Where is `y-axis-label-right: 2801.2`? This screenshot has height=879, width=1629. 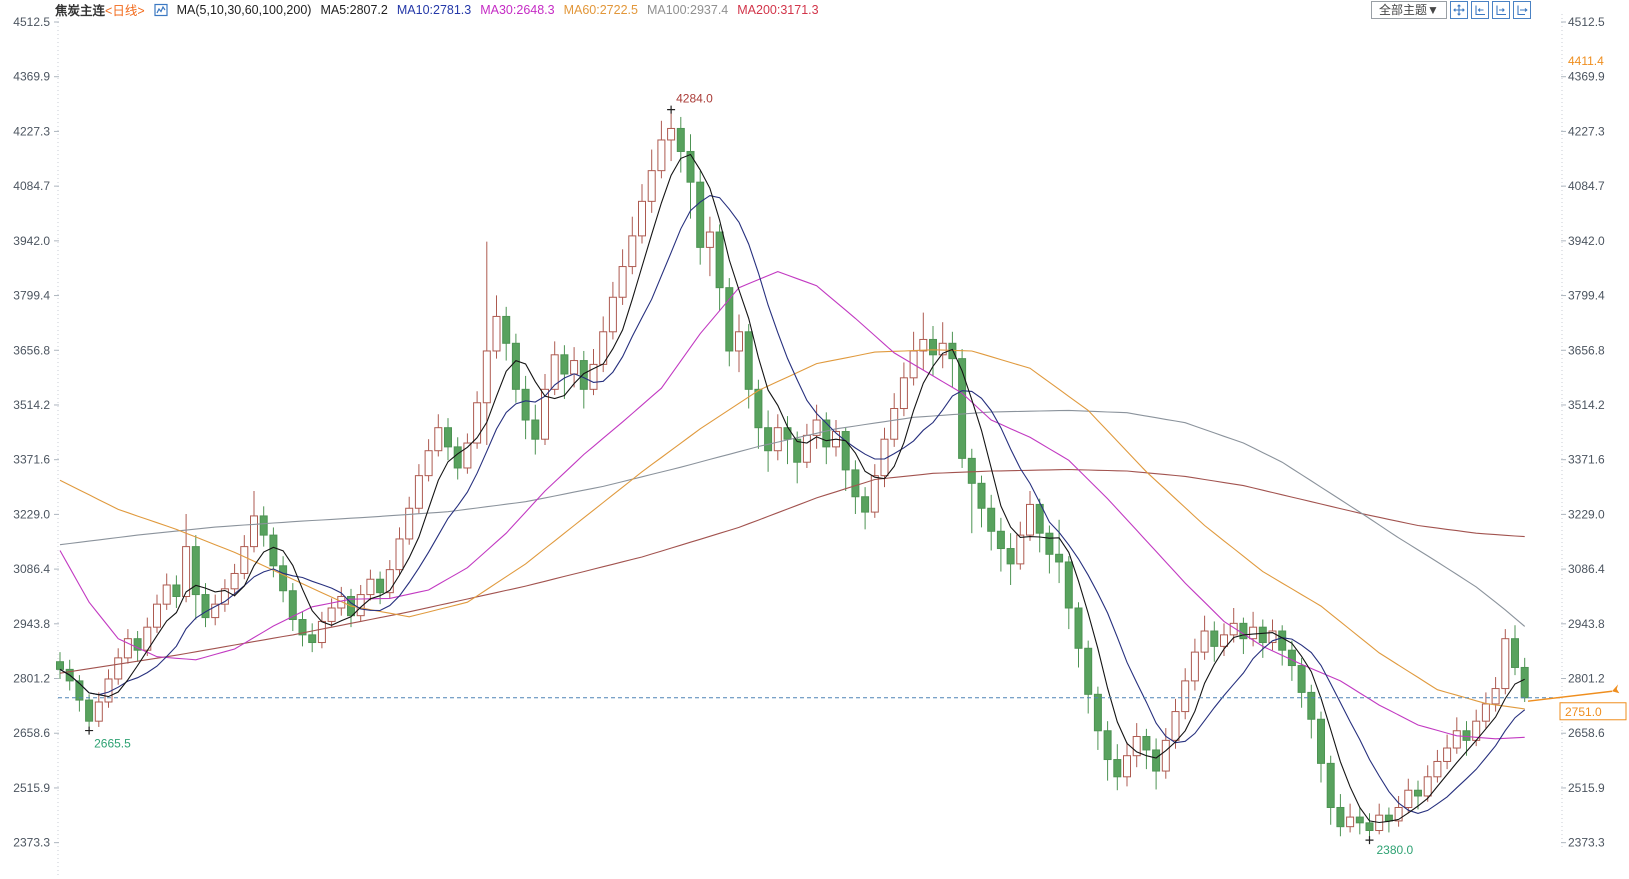 y-axis-label-right: 2801.2 is located at coordinates (1586, 679).